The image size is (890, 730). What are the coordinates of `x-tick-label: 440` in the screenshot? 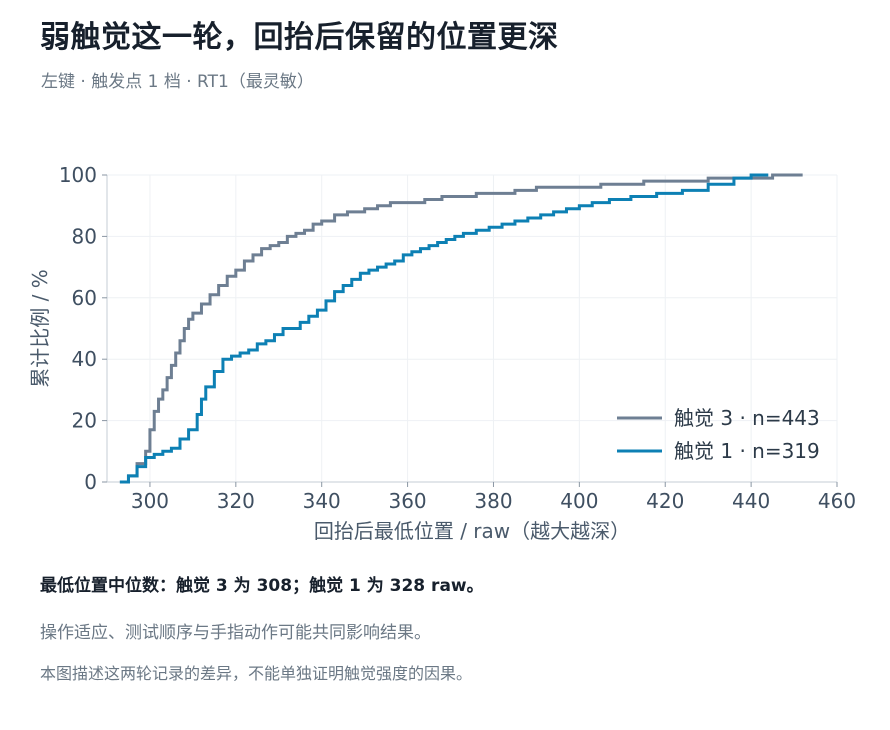 It's located at (751, 501).